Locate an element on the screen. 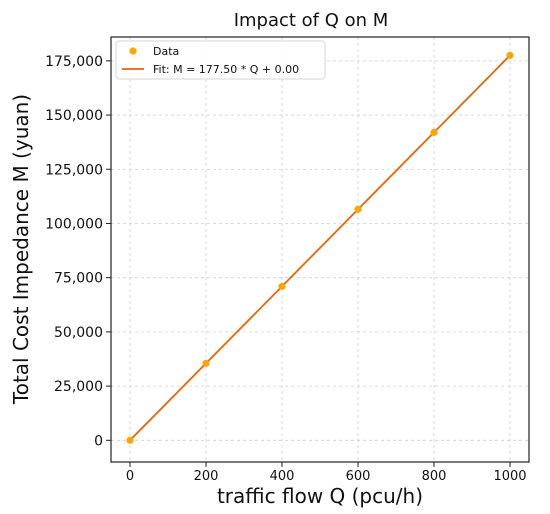 This screenshot has width=550, height=514. x-tick-label: 800 is located at coordinates (434, 476).